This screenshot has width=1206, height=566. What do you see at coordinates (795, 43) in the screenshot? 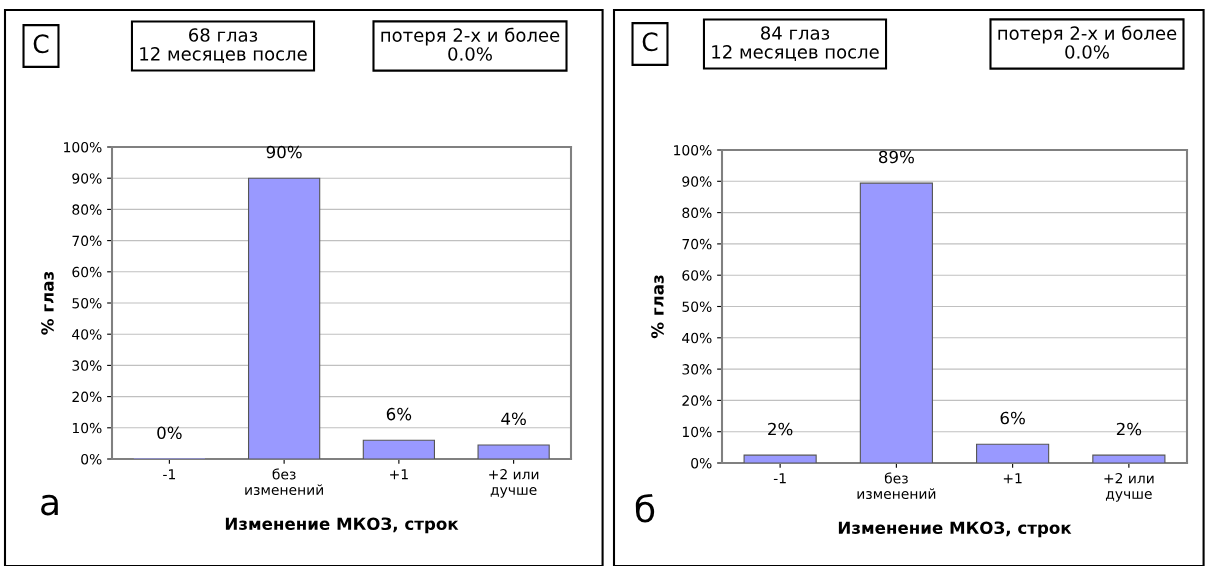
I see `text: 84 глаз 12 месяцев после` at bounding box center [795, 43].